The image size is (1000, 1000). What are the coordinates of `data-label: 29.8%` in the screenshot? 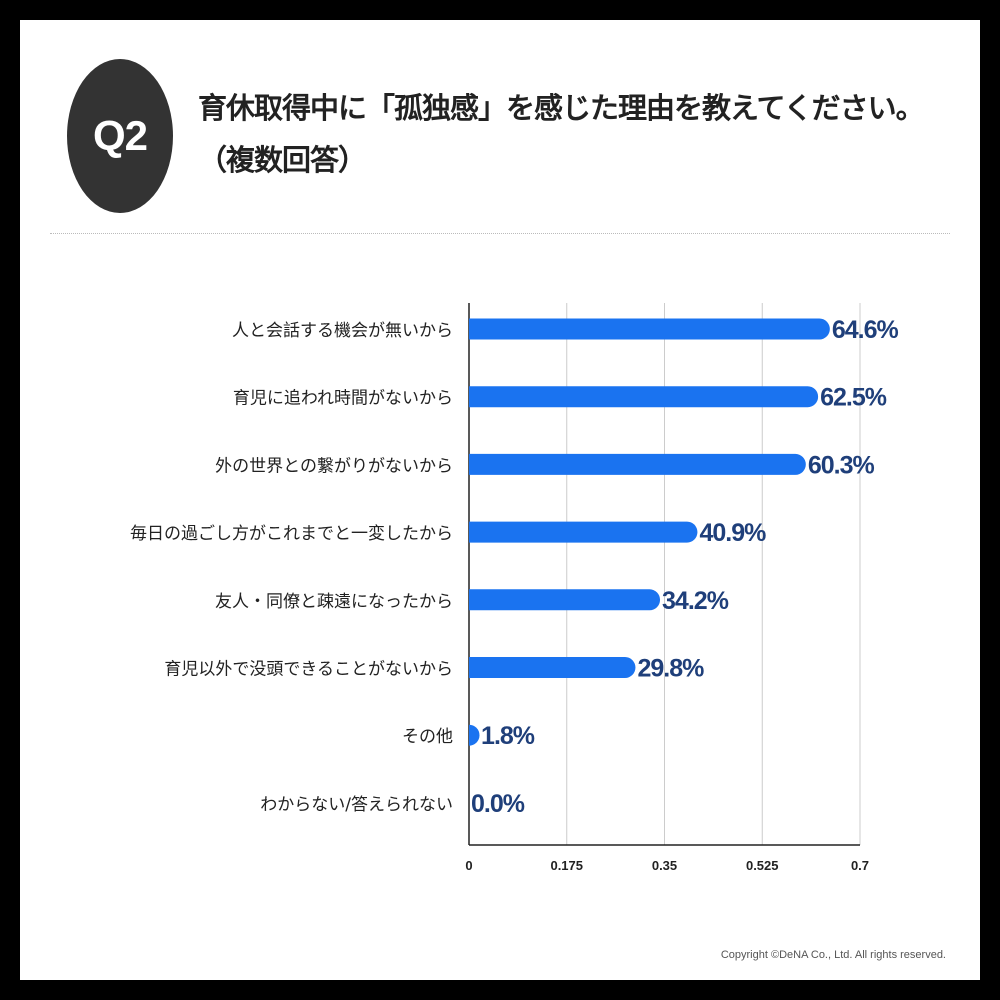 It's located at (670, 669).